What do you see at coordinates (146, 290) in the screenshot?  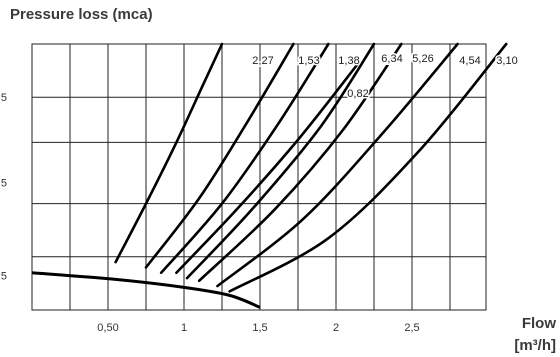 I see `envelope-line` at bounding box center [146, 290].